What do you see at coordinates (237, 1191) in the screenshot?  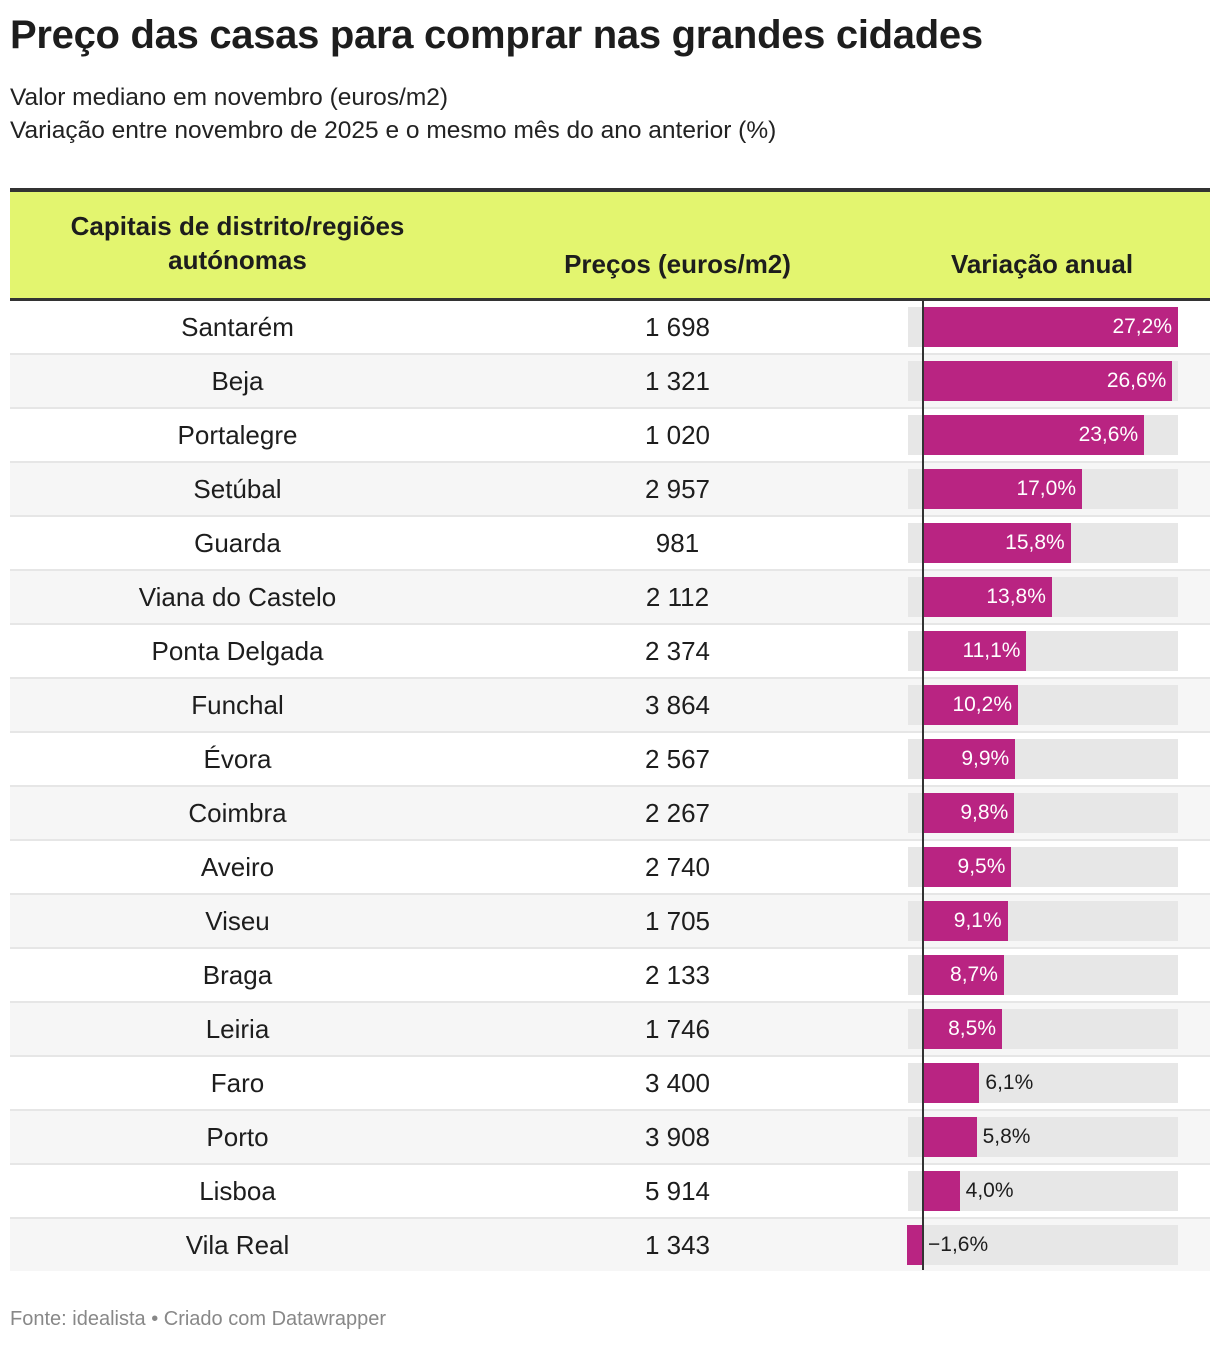 I see `cell-city: Lisboa` at bounding box center [237, 1191].